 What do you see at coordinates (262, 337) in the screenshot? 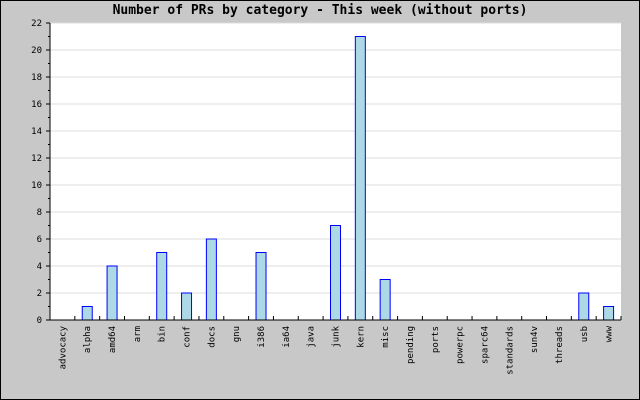
I see `x-tick-label: i386` at bounding box center [262, 337].